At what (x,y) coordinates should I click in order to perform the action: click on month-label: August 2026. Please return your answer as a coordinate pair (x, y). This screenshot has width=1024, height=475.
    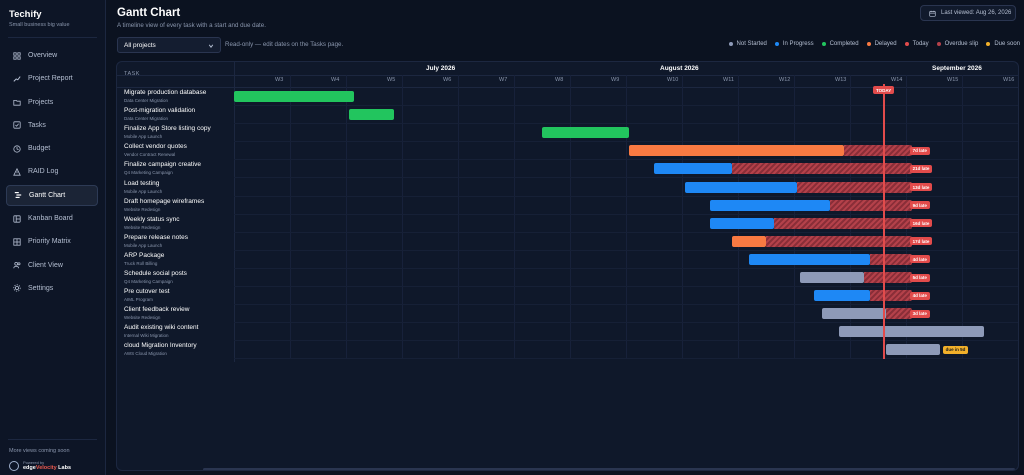
    Looking at the image, I should click on (679, 68).